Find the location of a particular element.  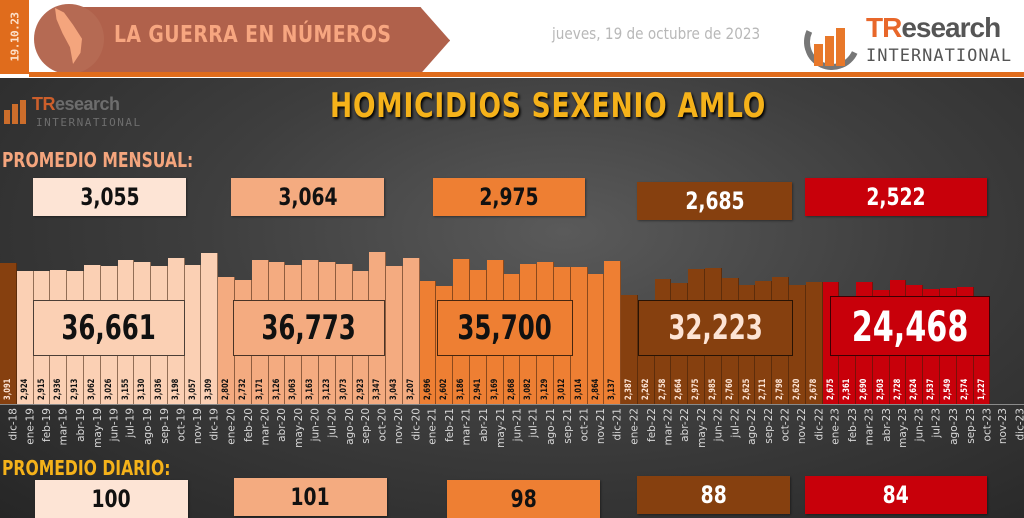

x-axis-line is located at coordinates (512, 404).